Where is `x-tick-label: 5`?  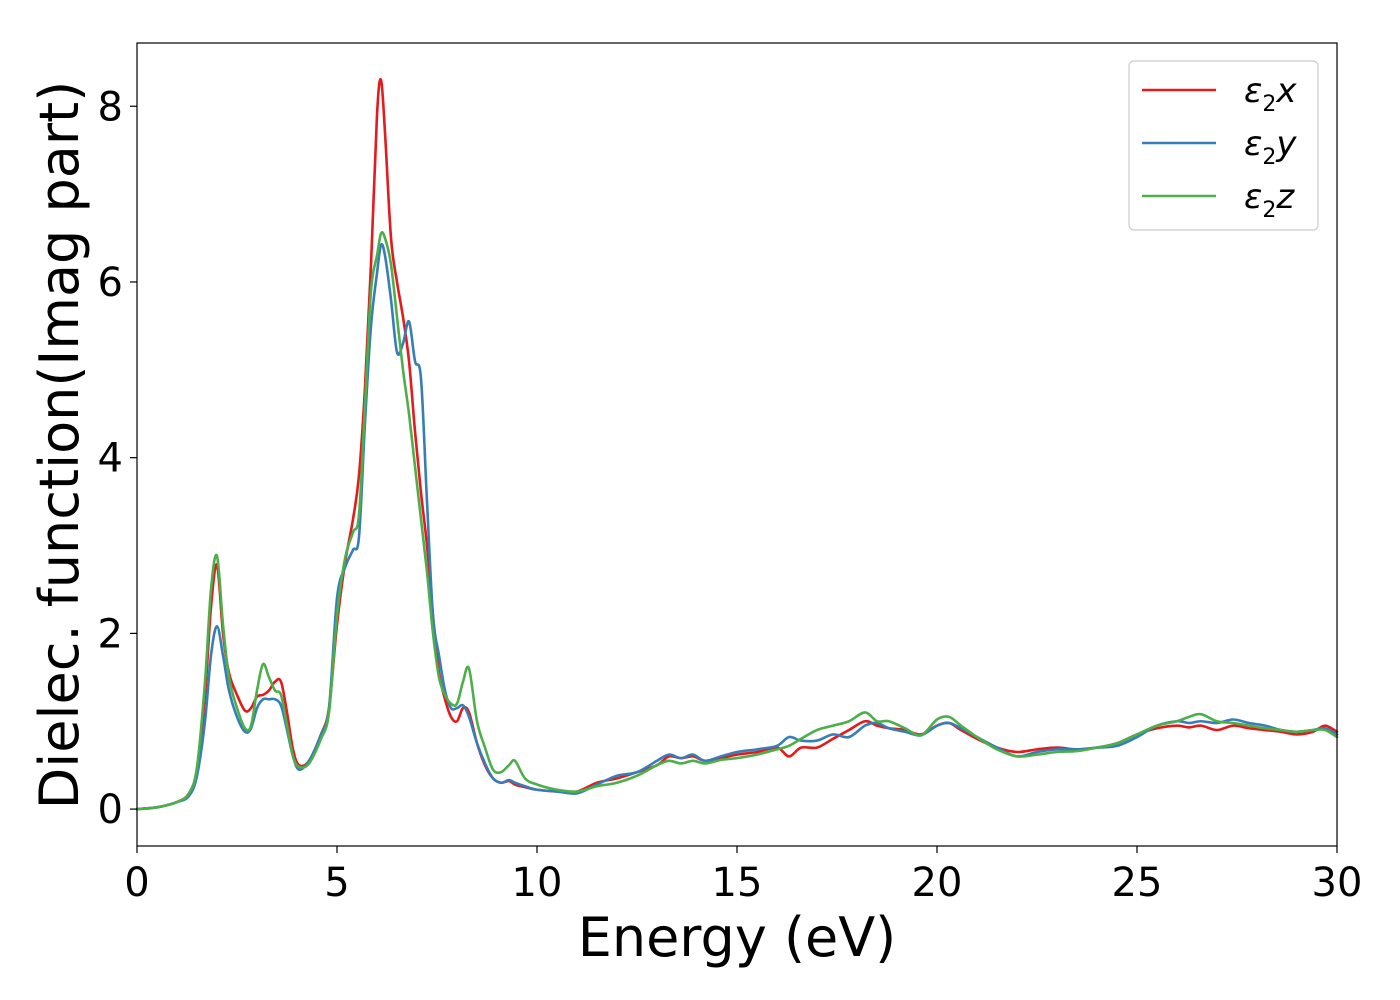 x-tick-label: 5 is located at coordinates (336, 883).